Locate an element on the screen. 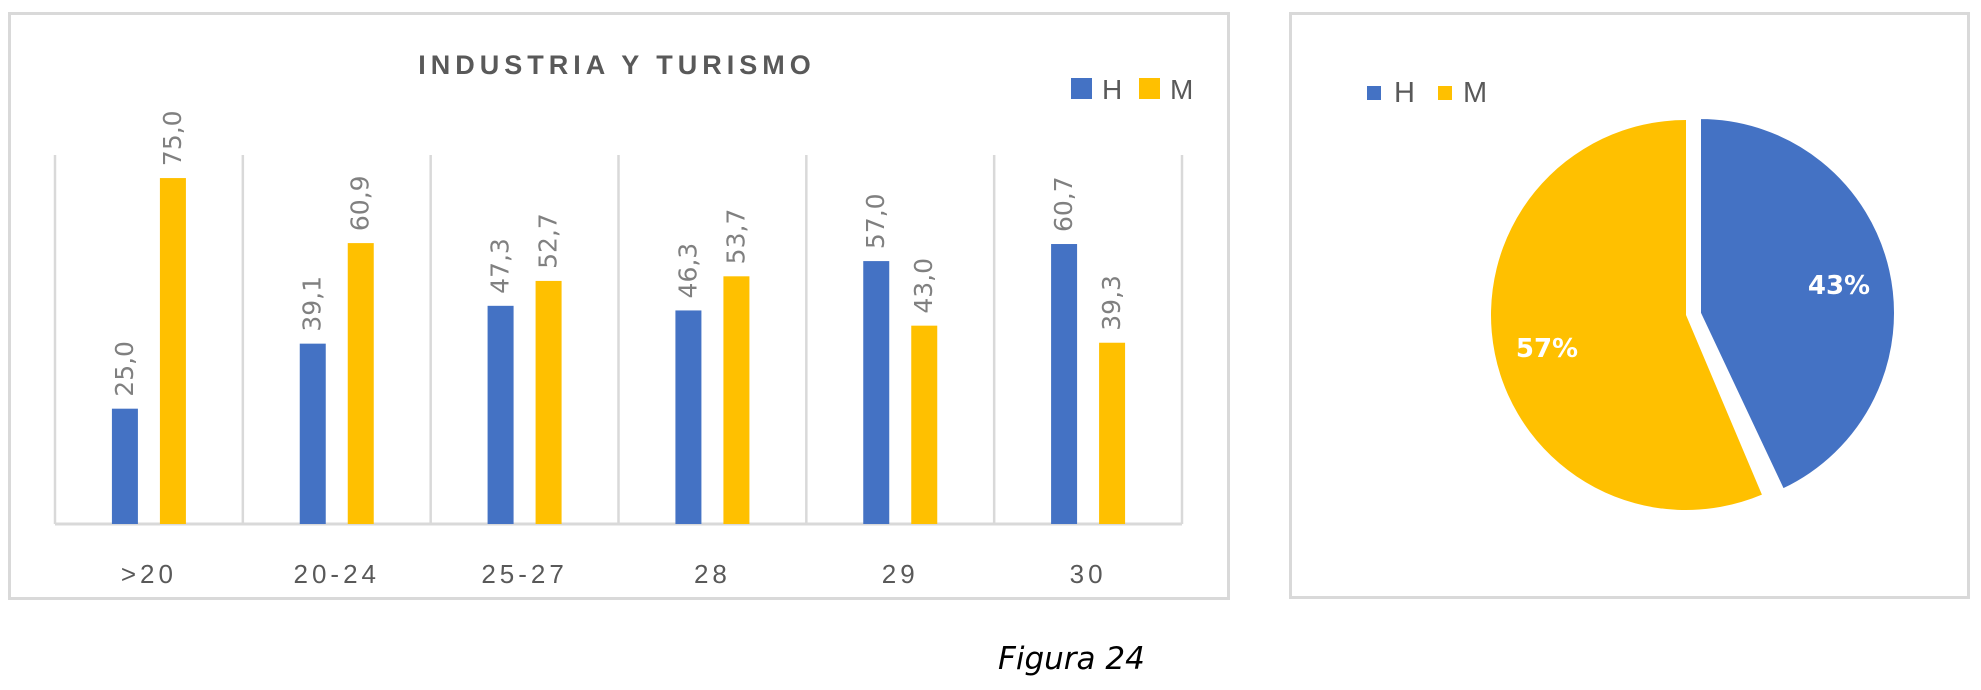 The height and width of the screenshot is (690, 1981). category-label: 25-27 is located at coordinates (524, 574).